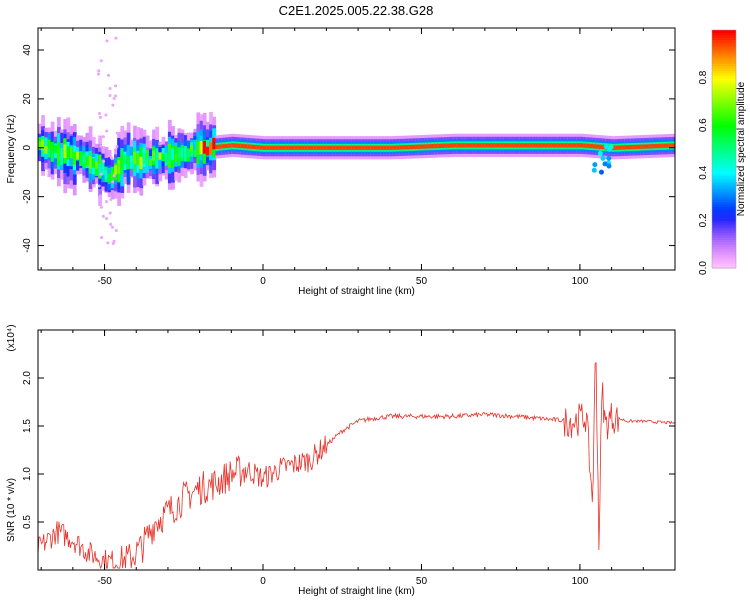  I want to click on y-axis-label: SNR (10 * v/v), so click(11, 510).